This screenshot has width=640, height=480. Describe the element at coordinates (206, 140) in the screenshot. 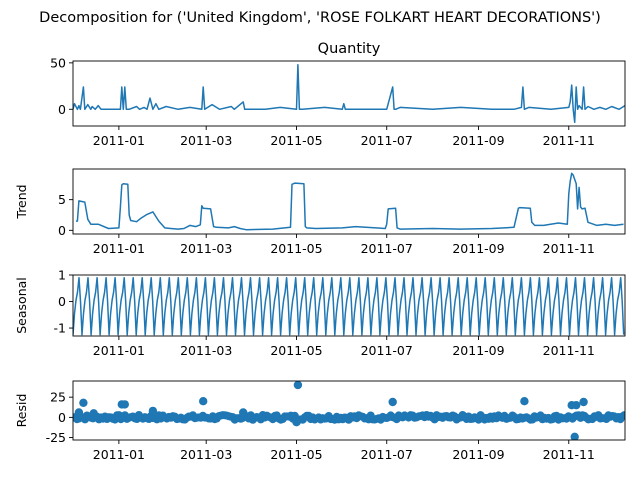

I see `observed-xtick-label: 2011-03` at that location.